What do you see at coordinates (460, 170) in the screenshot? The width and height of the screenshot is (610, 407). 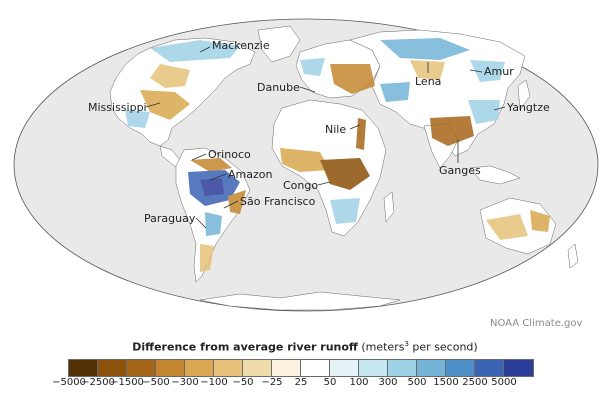 I see `label-ganges: Ganges` at bounding box center [460, 170].